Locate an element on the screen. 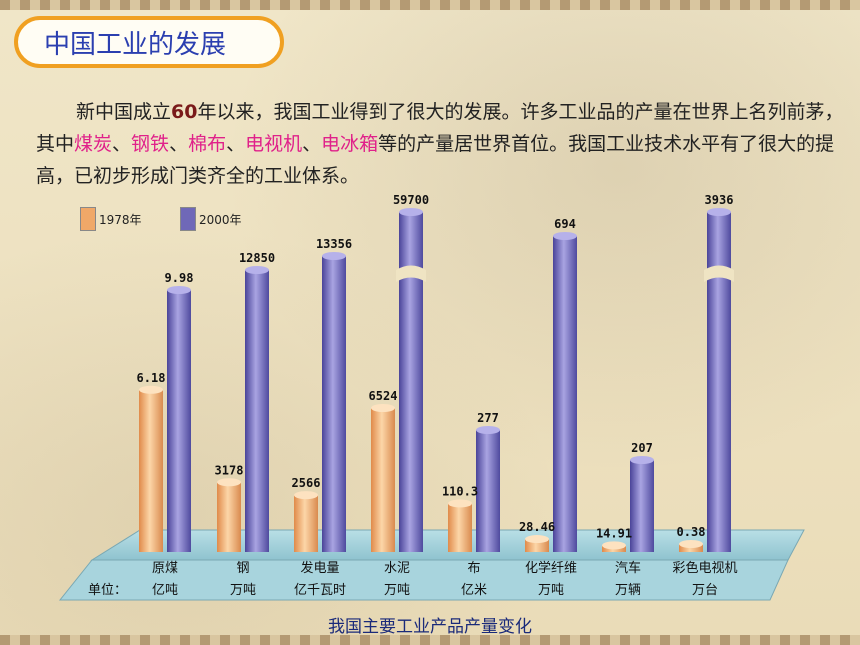 The image size is (860, 645). category-label-3: 水泥 is located at coordinates (397, 568).